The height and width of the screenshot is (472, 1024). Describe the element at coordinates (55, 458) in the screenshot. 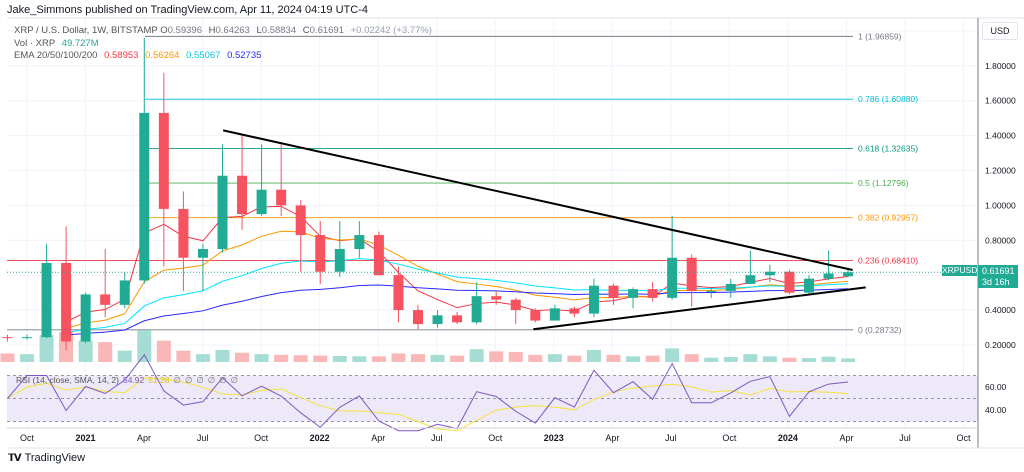

I see `brand-name: TradingView` at that location.